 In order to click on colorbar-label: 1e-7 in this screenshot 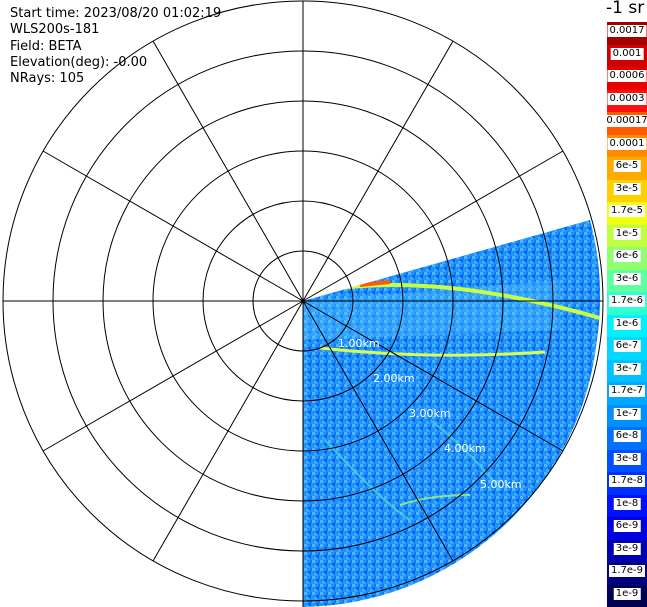, I will do `click(627, 413)`.